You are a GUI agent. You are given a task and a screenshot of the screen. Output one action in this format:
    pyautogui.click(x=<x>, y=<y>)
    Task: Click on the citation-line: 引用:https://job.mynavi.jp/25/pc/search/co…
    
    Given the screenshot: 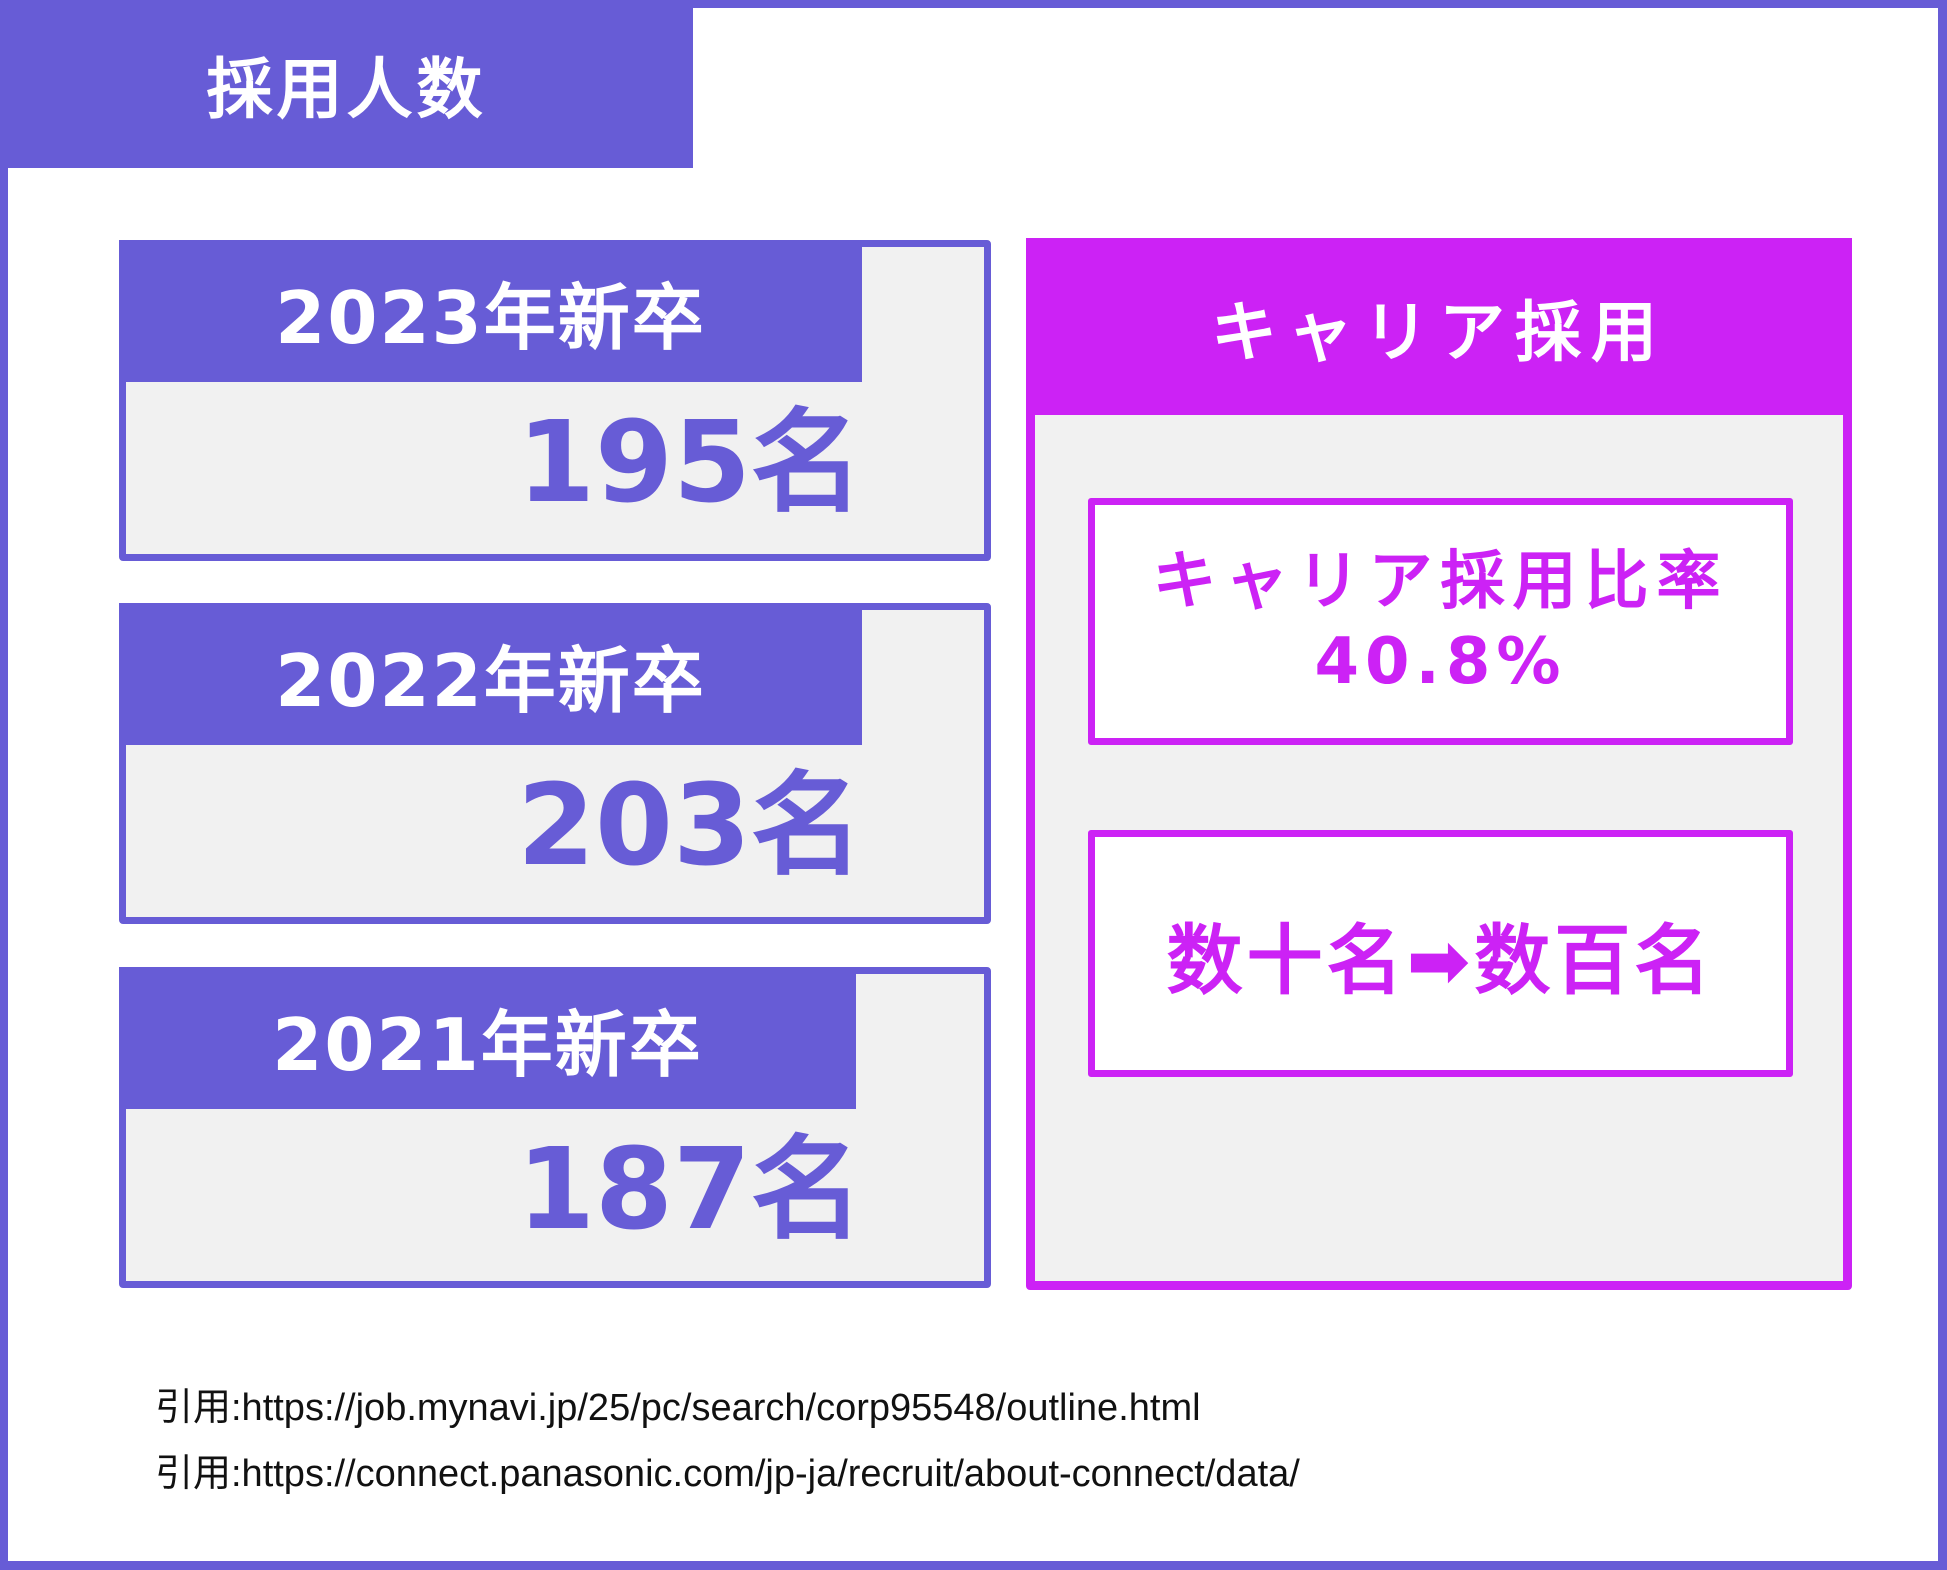 What is the action you would take?
    pyautogui.click(x=678, y=1408)
    